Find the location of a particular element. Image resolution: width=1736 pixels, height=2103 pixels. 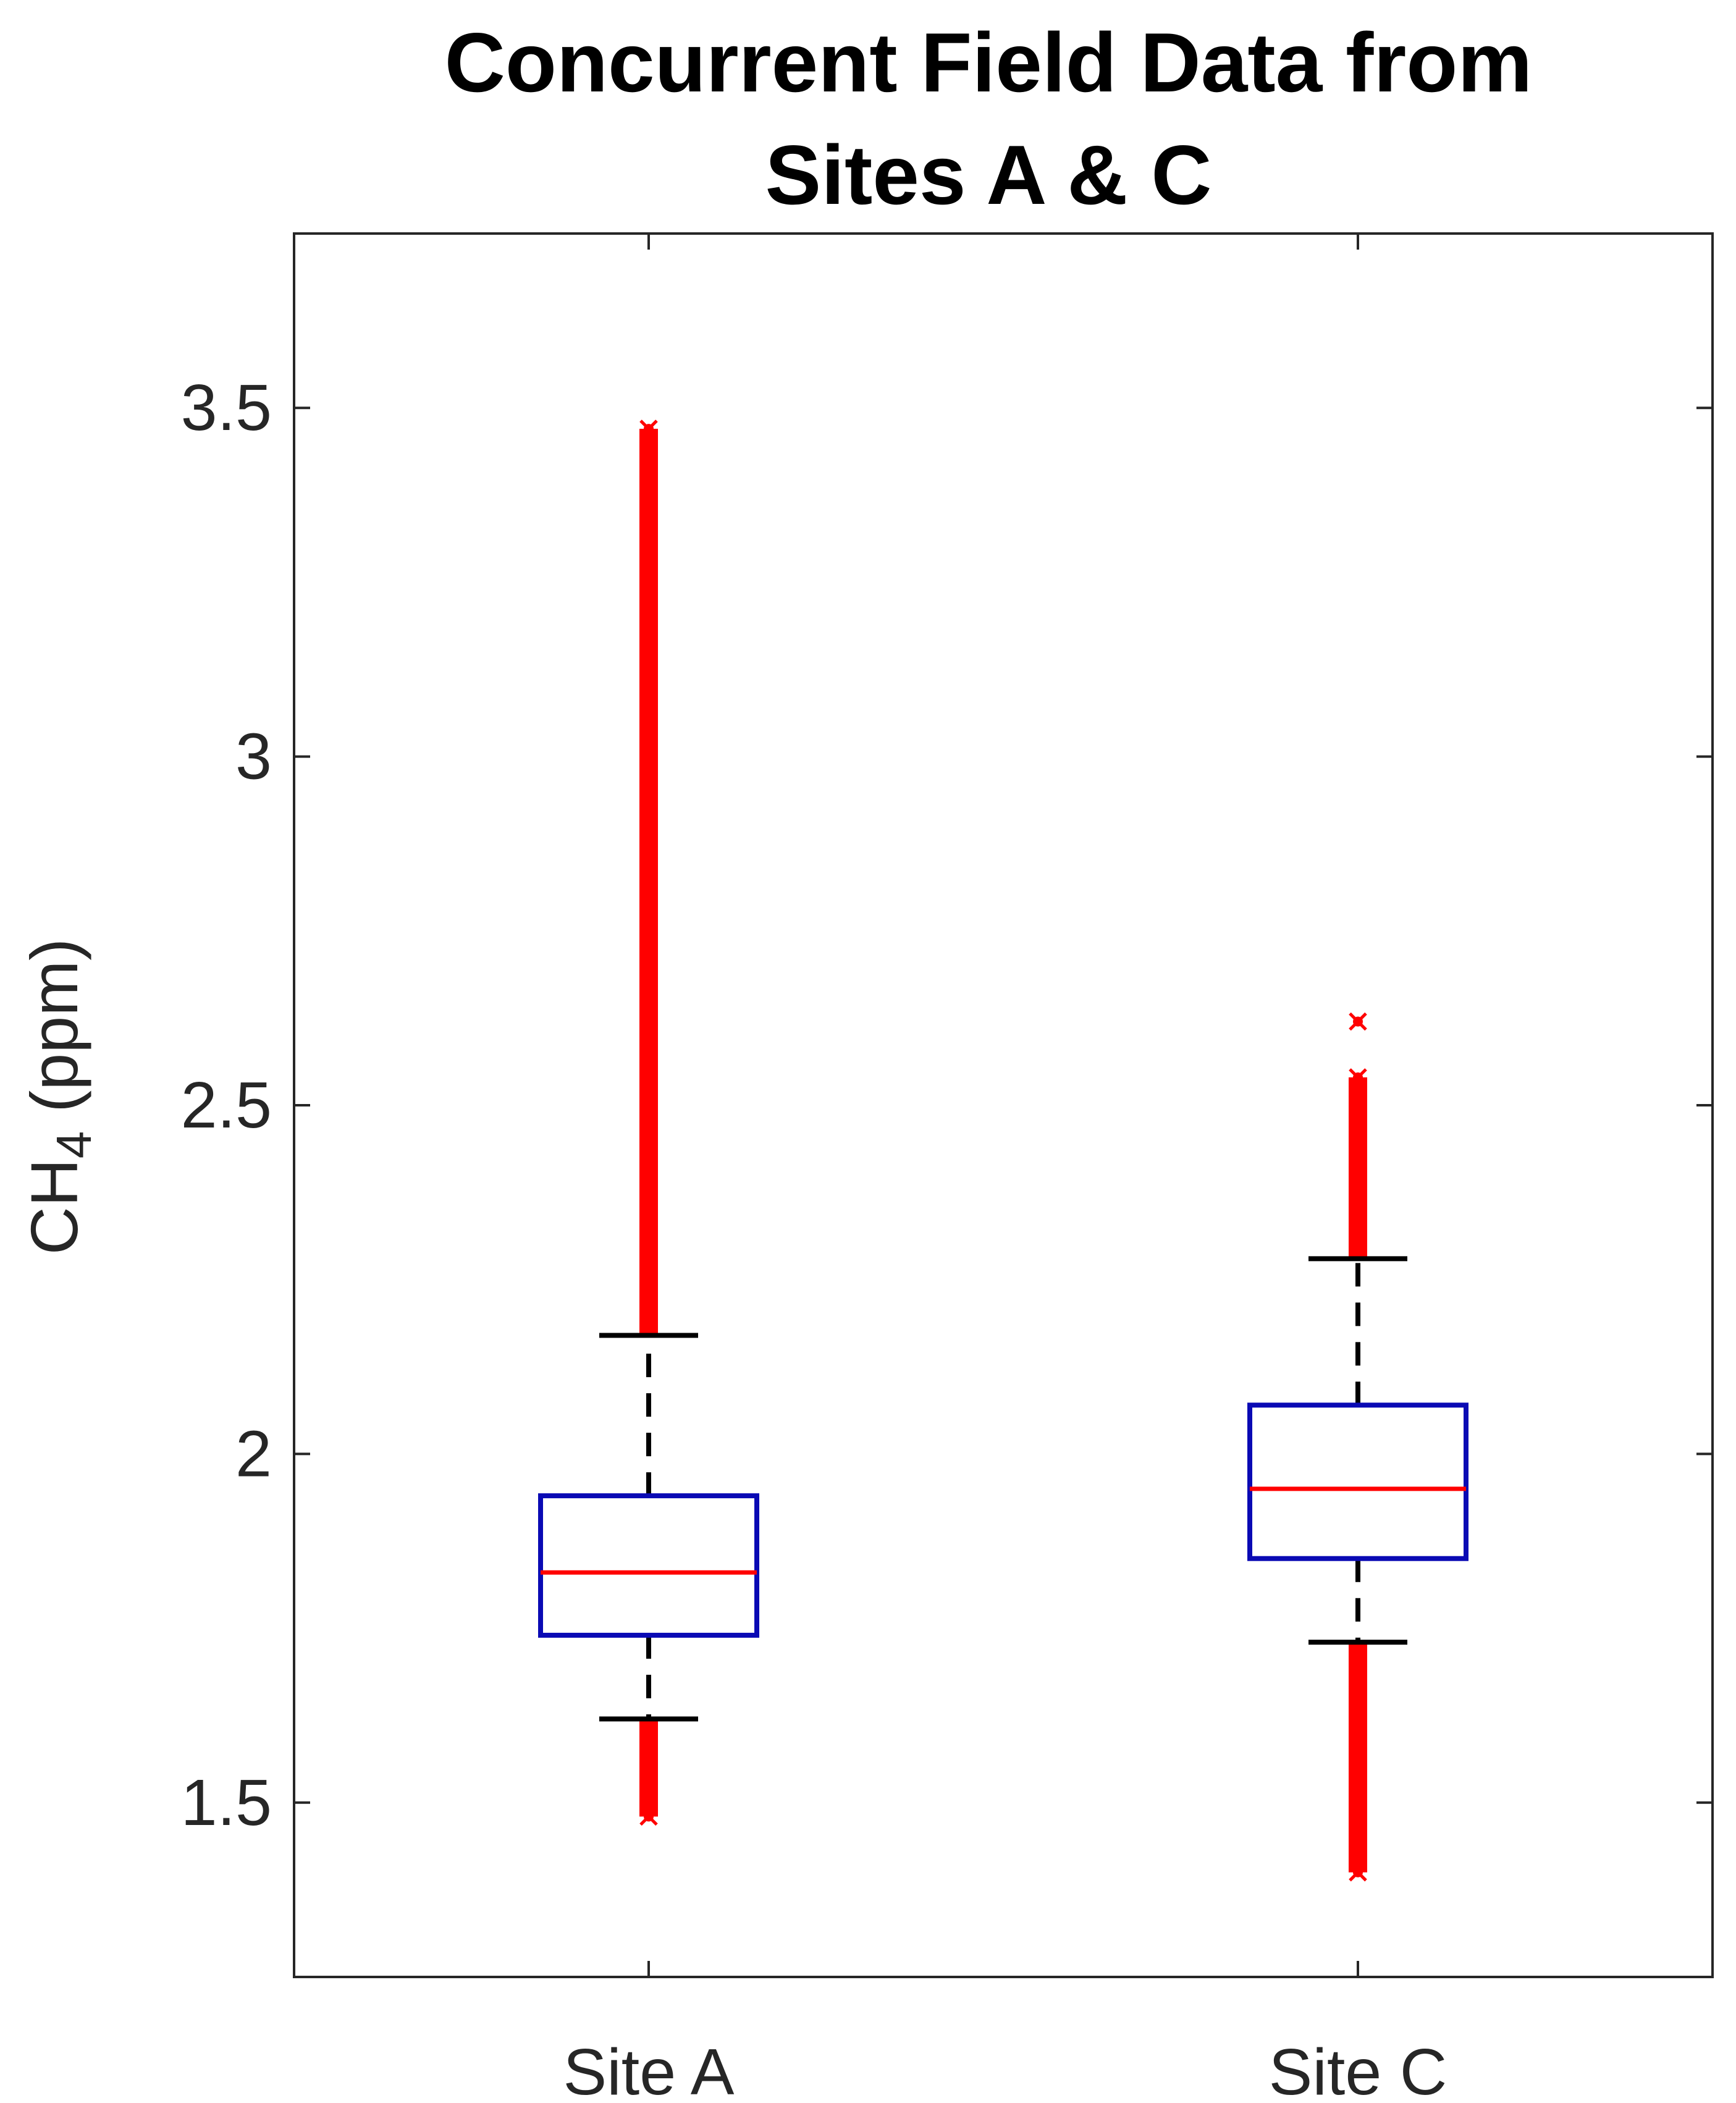

box-group-site-c is located at coordinates (1358, 1447).